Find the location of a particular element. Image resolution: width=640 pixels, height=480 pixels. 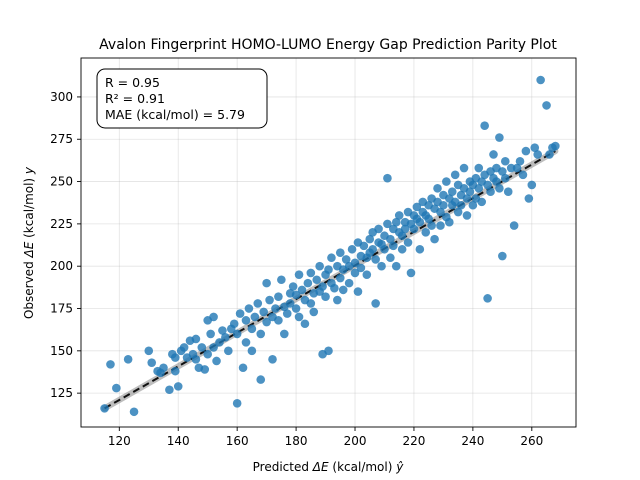

stats-annotation-box: R = 0.95 R² = 0.91 MAE (kcal/mol) = 5.79 is located at coordinates (182, 98).